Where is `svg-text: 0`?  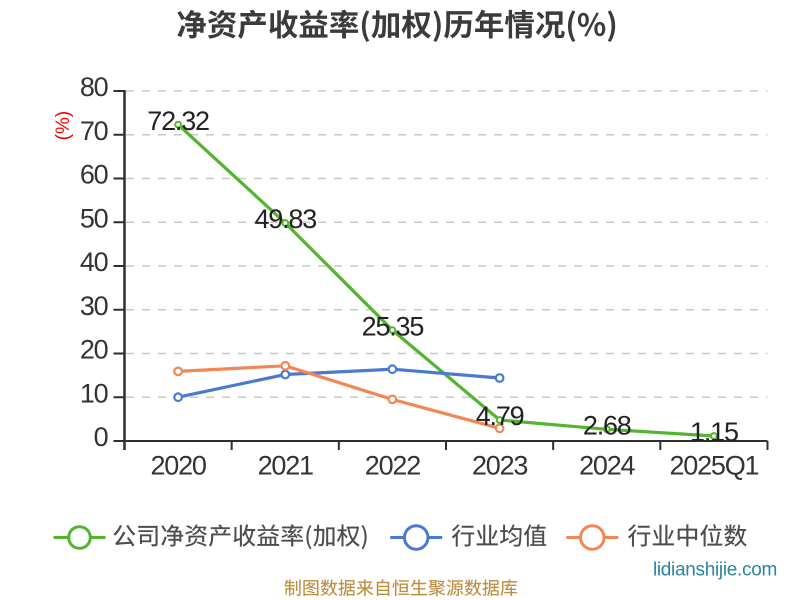
svg-text: 0 is located at coordinates (101, 437).